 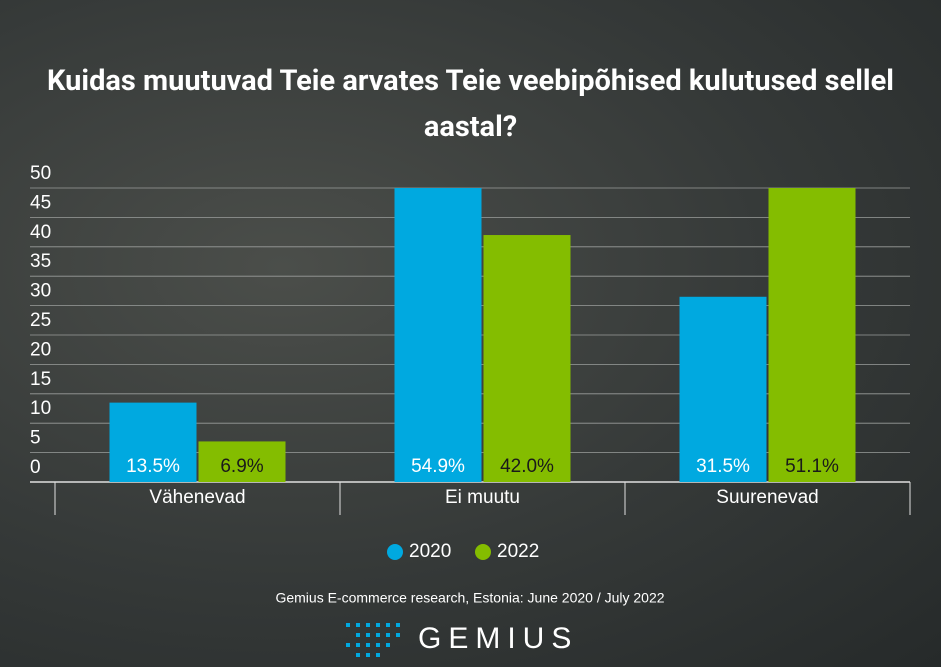 What do you see at coordinates (438, 466) in the screenshot?
I see `value-label: 54.9%` at bounding box center [438, 466].